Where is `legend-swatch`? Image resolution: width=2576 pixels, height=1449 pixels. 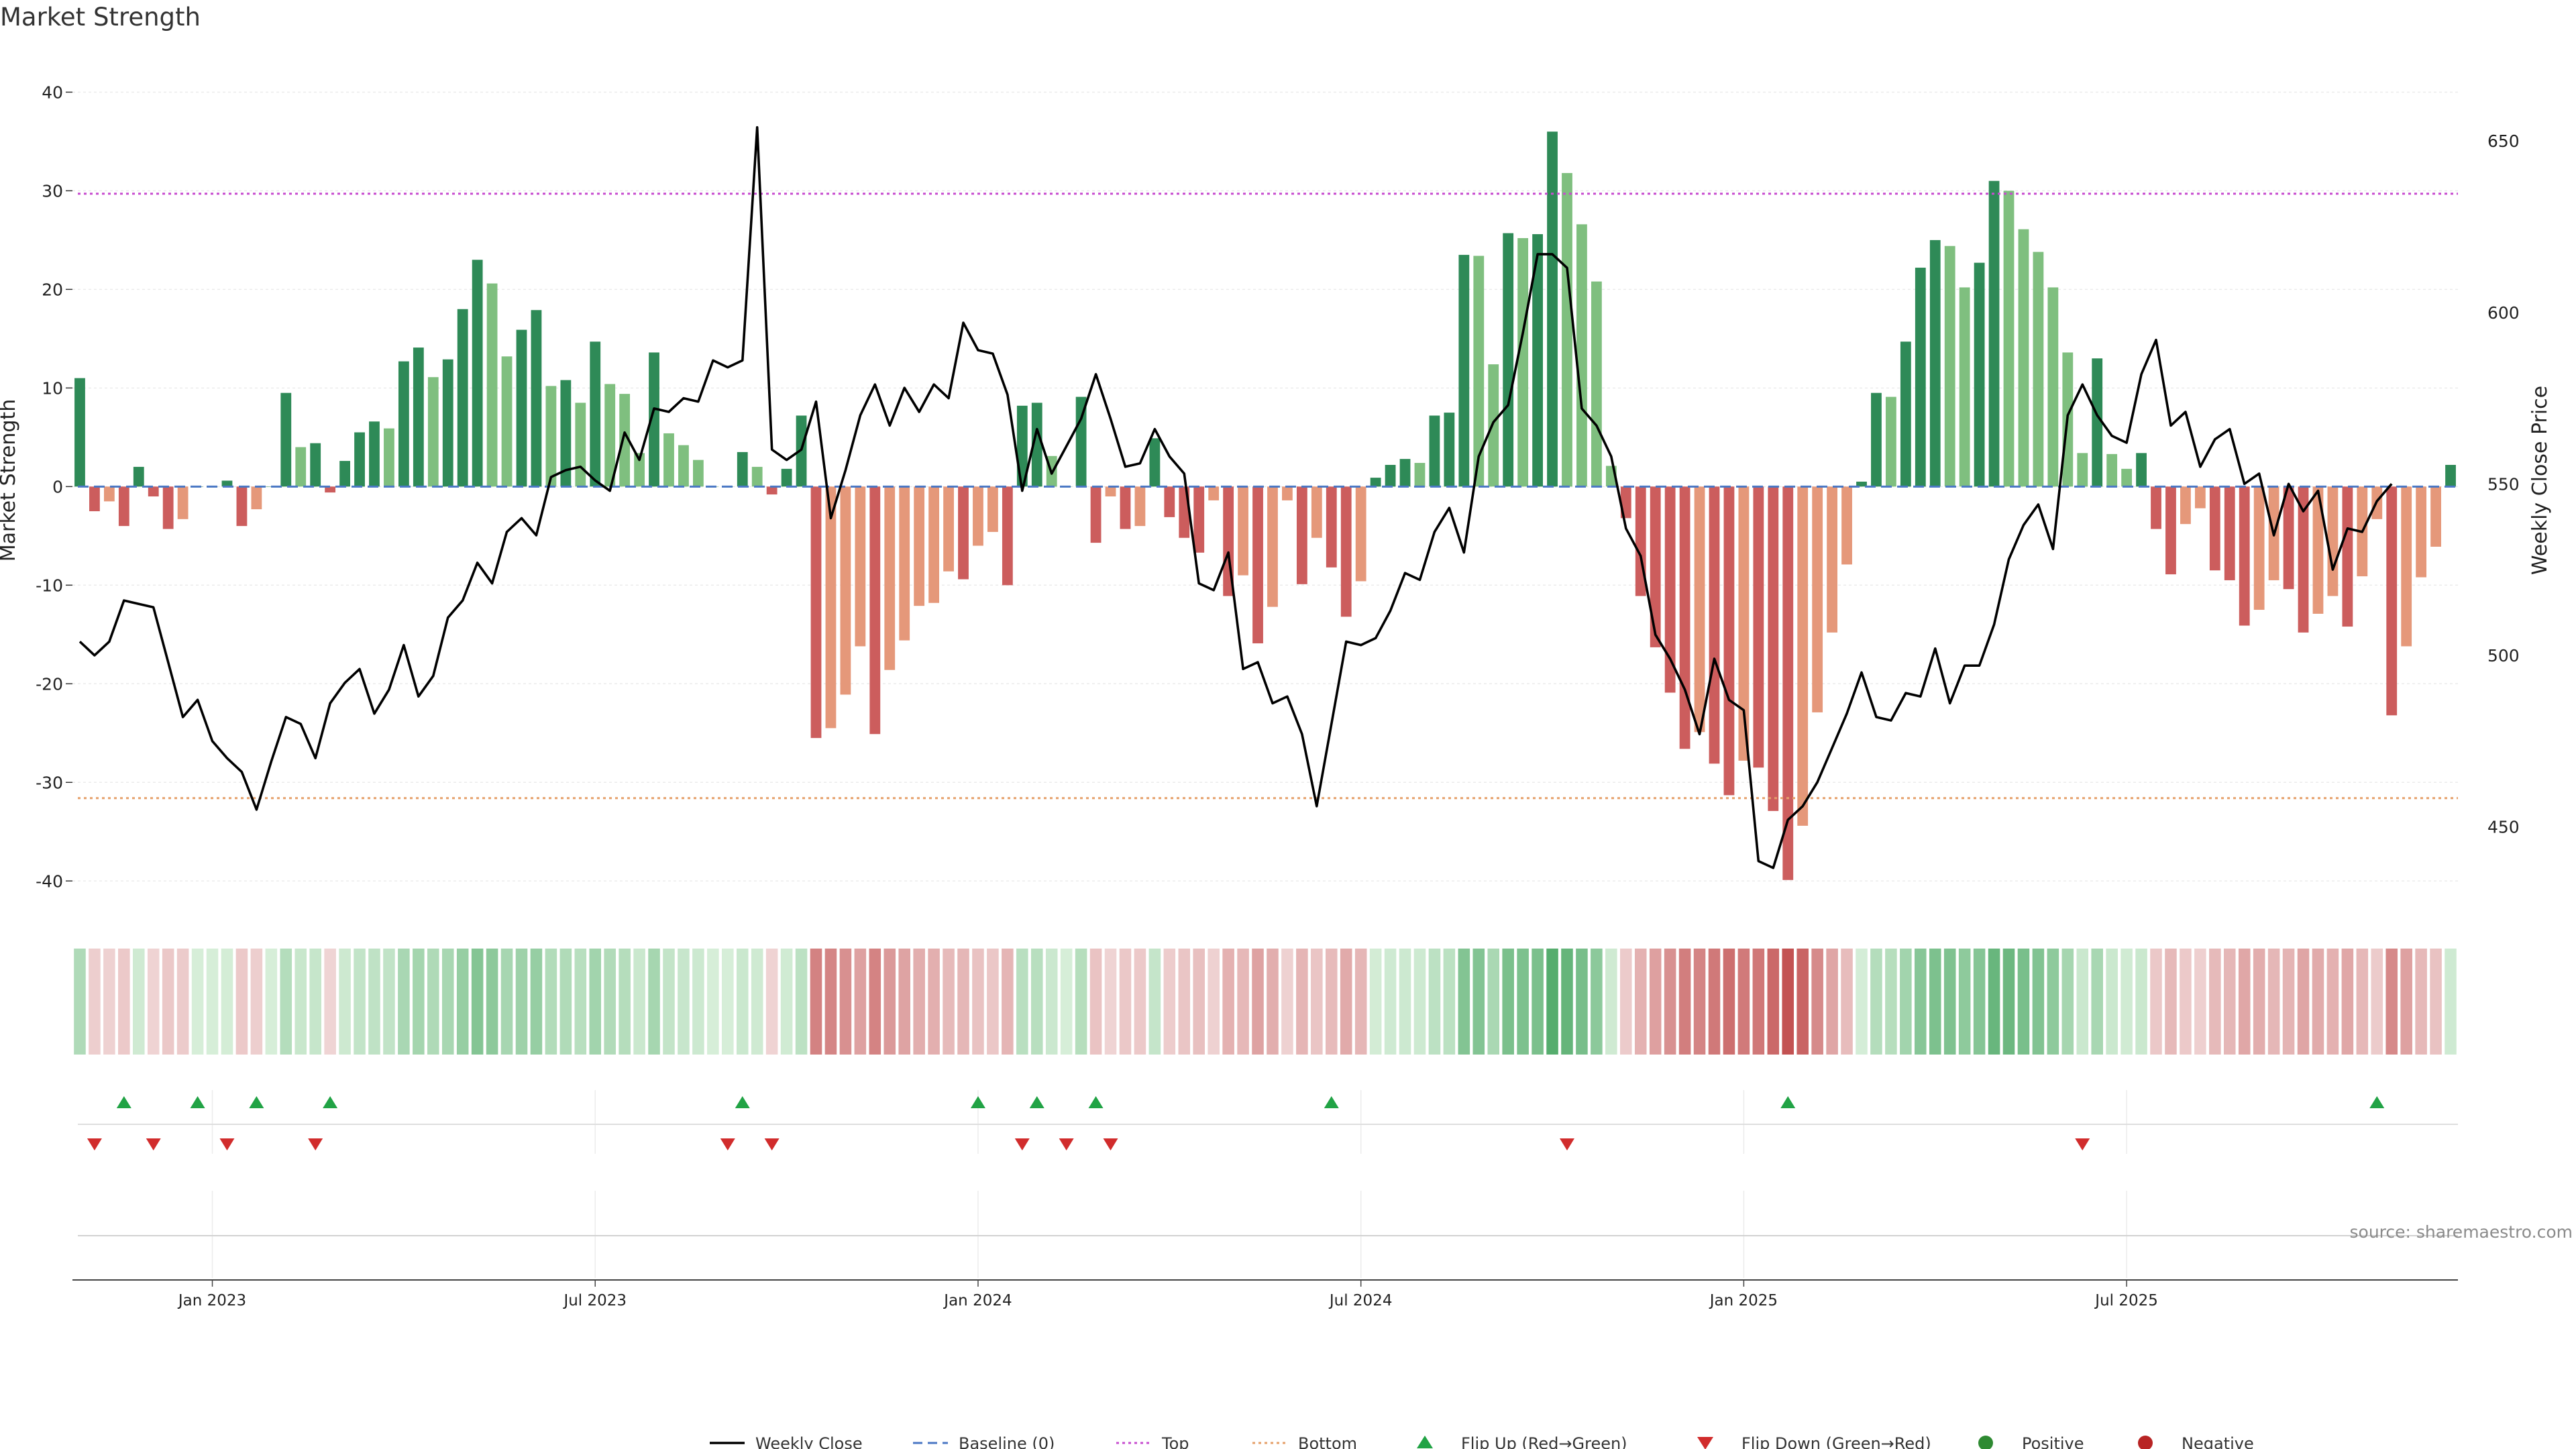 legend-swatch is located at coordinates (2145, 1442).